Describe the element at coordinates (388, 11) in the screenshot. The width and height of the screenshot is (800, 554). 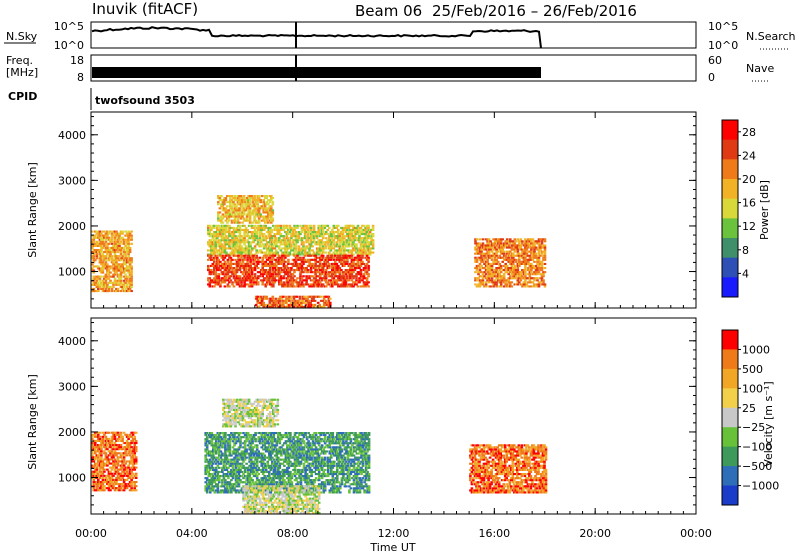
I see `beam-label: Beam 06` at that location.